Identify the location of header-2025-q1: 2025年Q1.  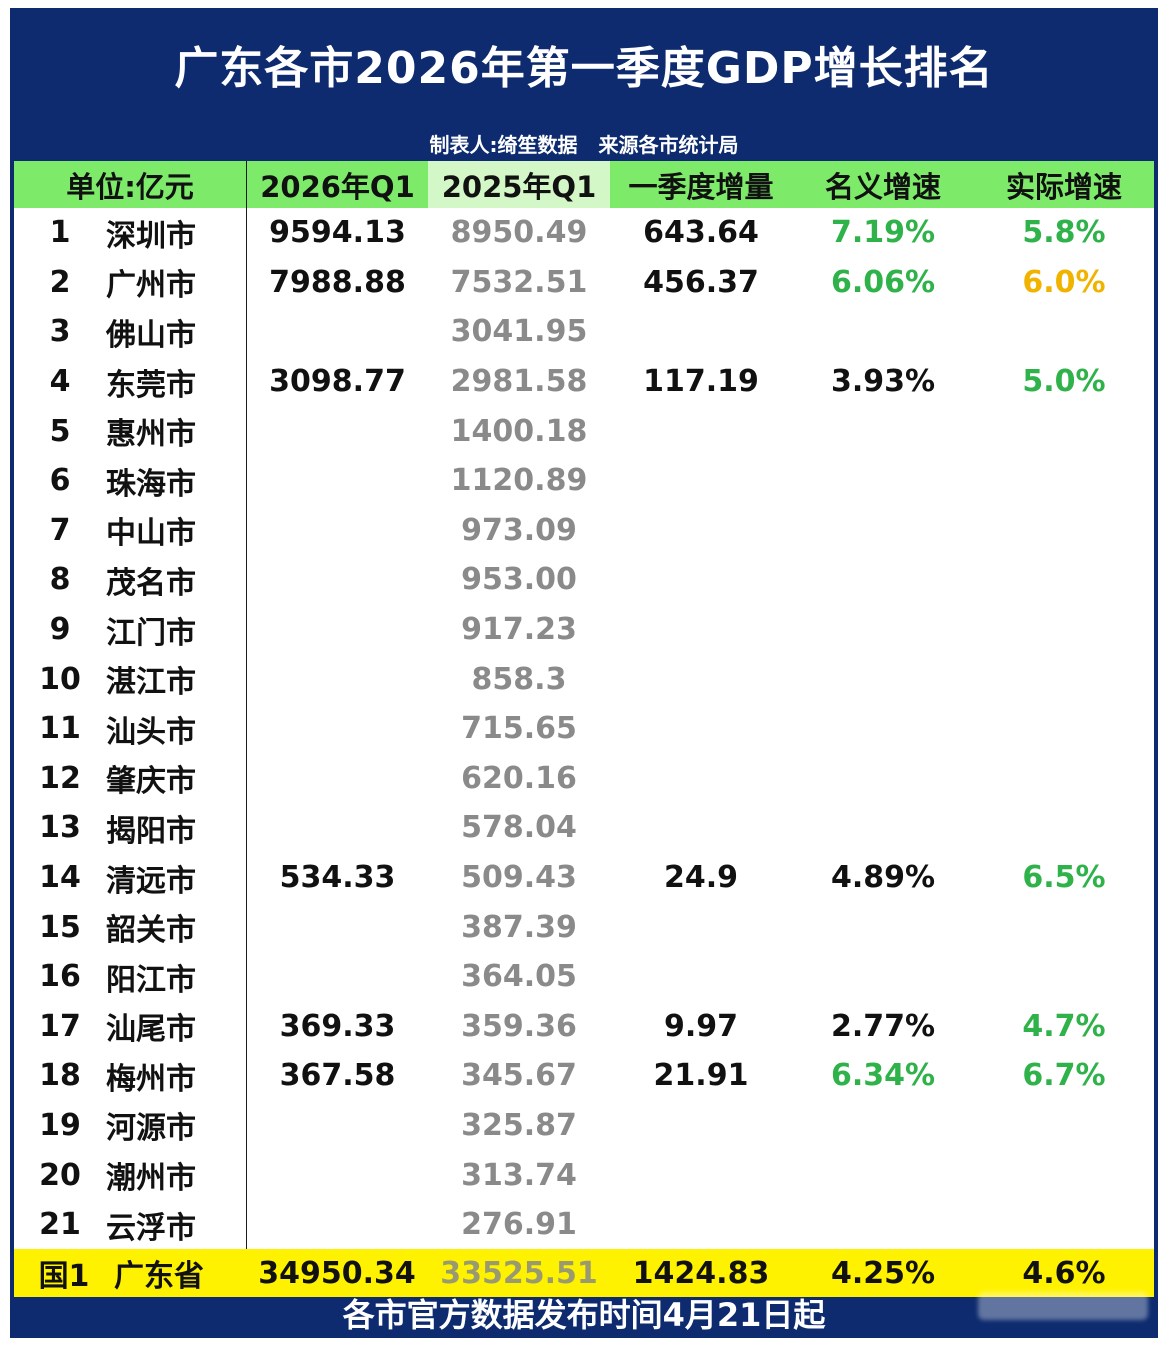
(519, 184).